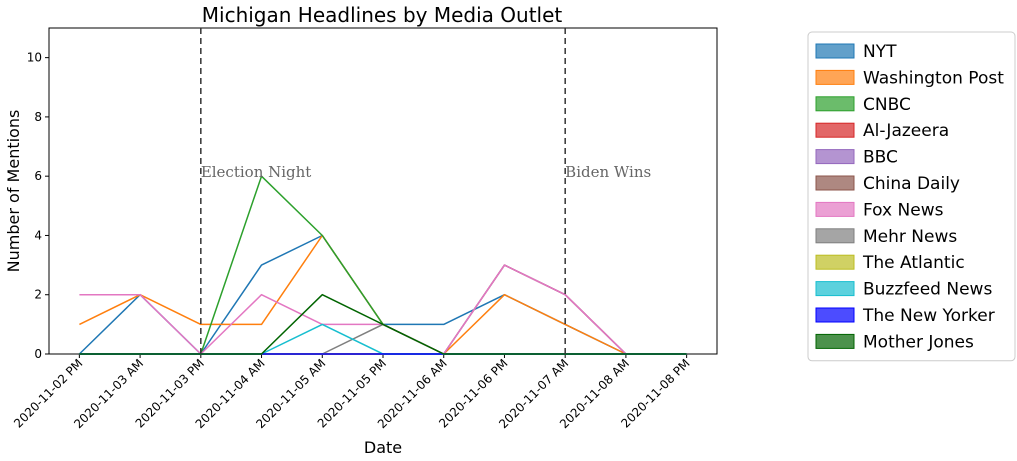 The image size is (1017, 461). Describe the element at coordinates (911, 184) in the screenshot. I see `legend-label: China Daily` at that location.